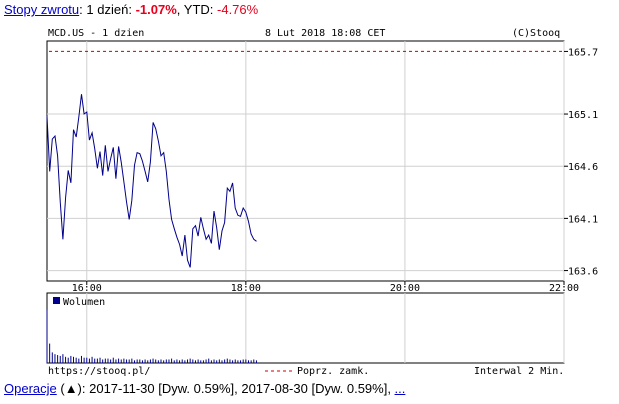  What do you see at coordinates (325, 33) in the screenshot?
I see `chart-datetime: 8 Lut 2018 18:08 CET` at bounding box center [325, 33].